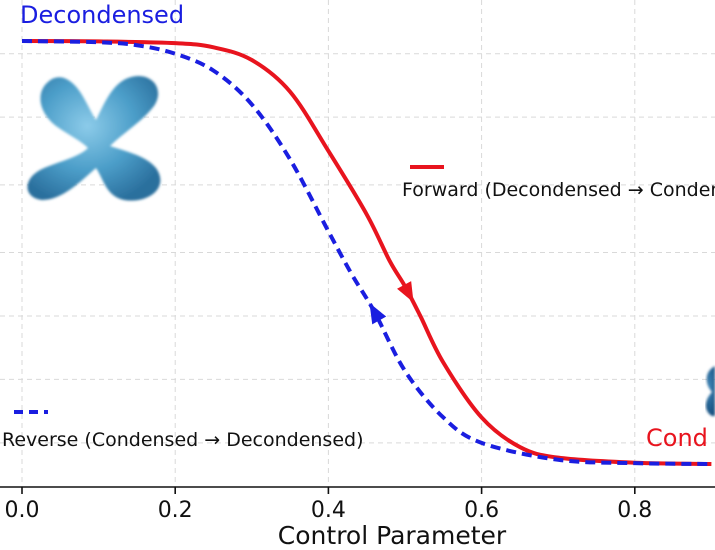  Describe the element at coordinates (481, 510) in the screenshot. I see `x-tick-label: 0.6` at that location.